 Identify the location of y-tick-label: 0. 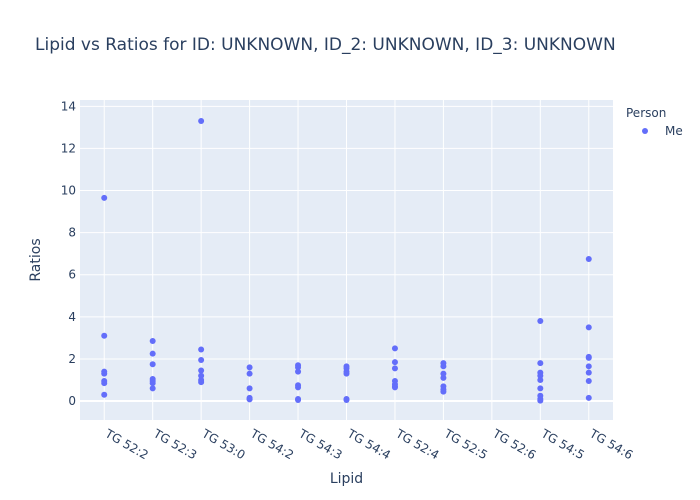
(72, 401).